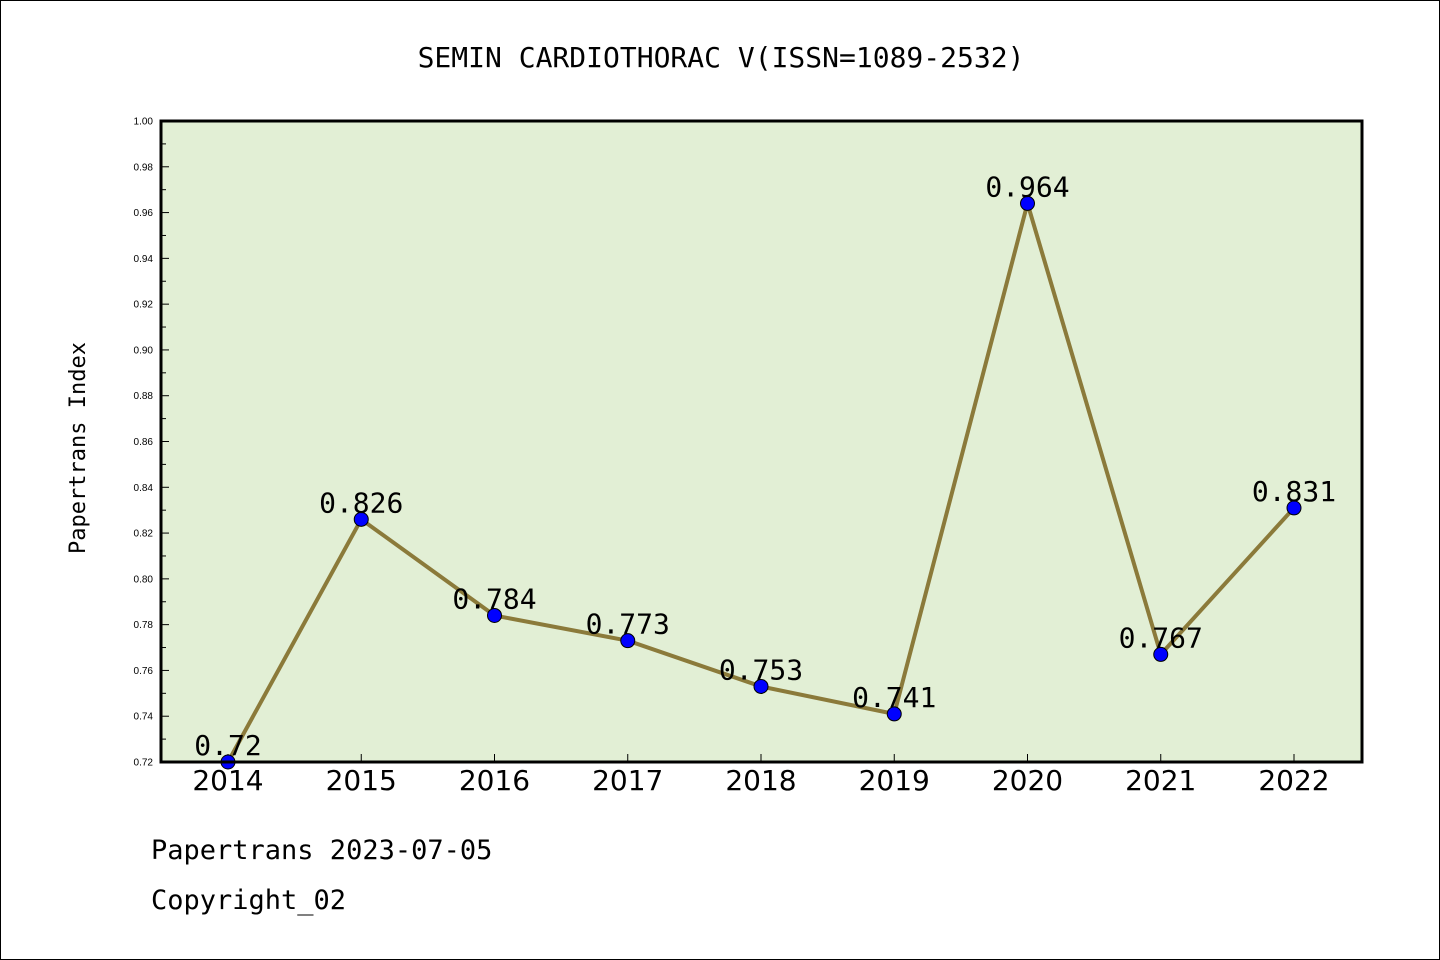 The height and width of the screenshot is (960, 1440). I want to click on x-tick-label: 2020, so click(1027, 780).